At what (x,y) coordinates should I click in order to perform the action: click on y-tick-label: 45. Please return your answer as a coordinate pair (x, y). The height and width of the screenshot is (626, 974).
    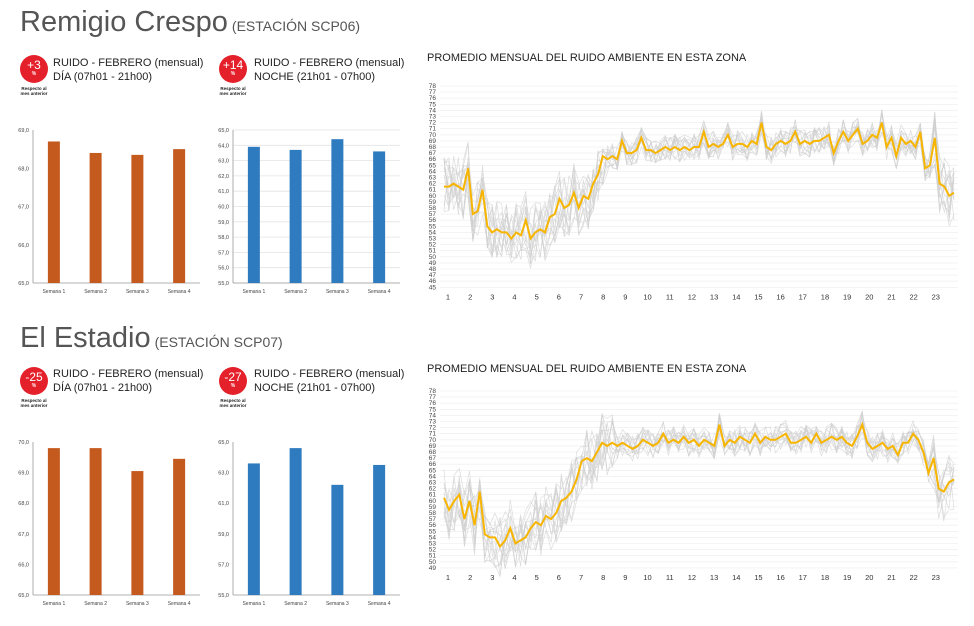
    Looking at the image, I should click on (433, 287).